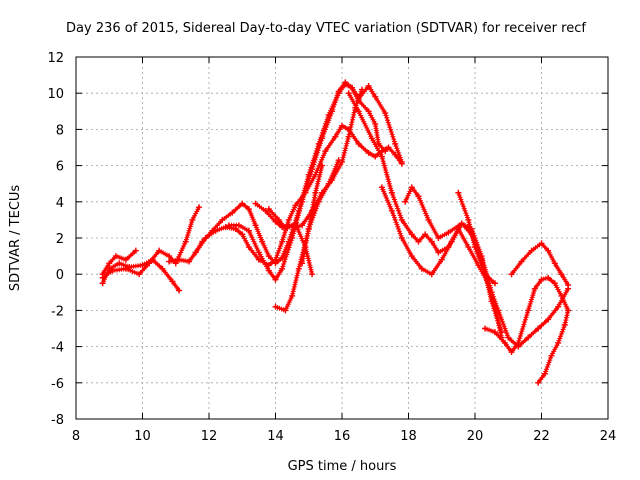 The height and width of the screenshot is (480, 640). What do you see at coordinates (541, 436) in the screenshot?
I see `x-tick-label: 22` at bounding box center [541, 436].